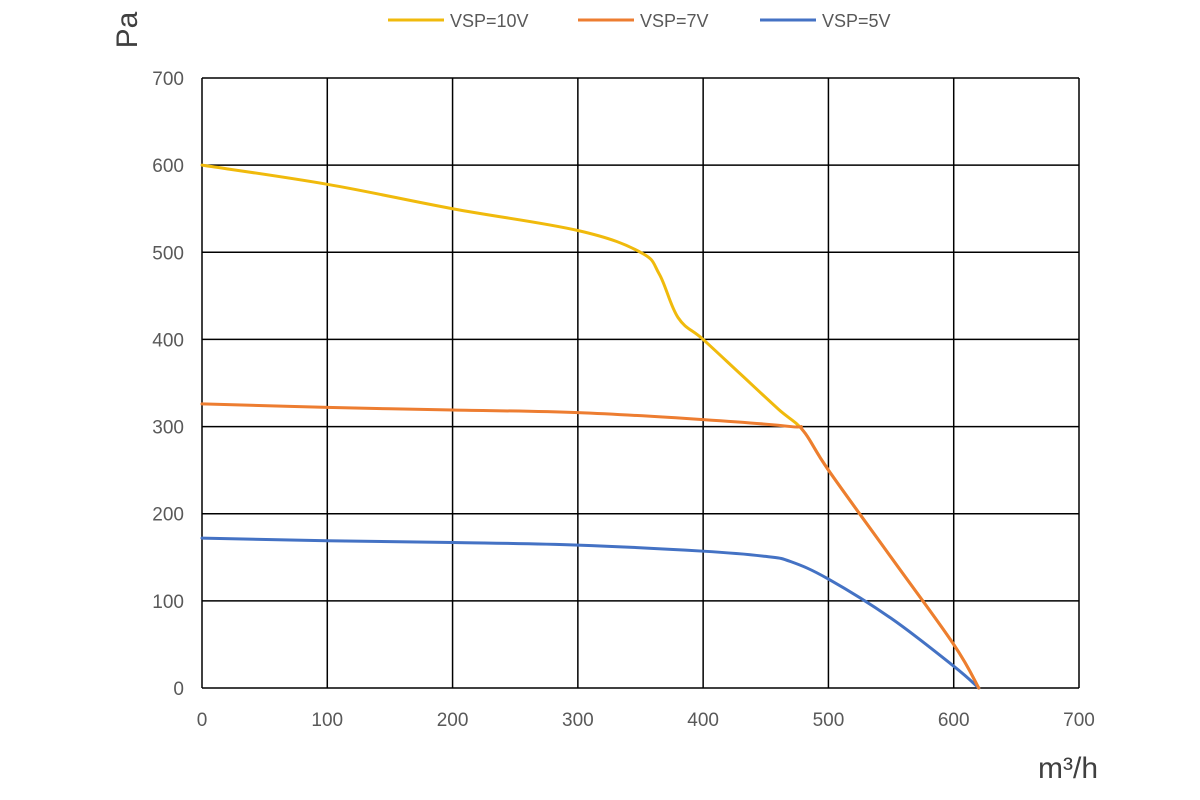 Image resolution: width=1200 pixels, height=800 pixels. Describe the element at coordinates (674, 21) in the screenshot. I see `legend-label: VSP=7V` at that location.